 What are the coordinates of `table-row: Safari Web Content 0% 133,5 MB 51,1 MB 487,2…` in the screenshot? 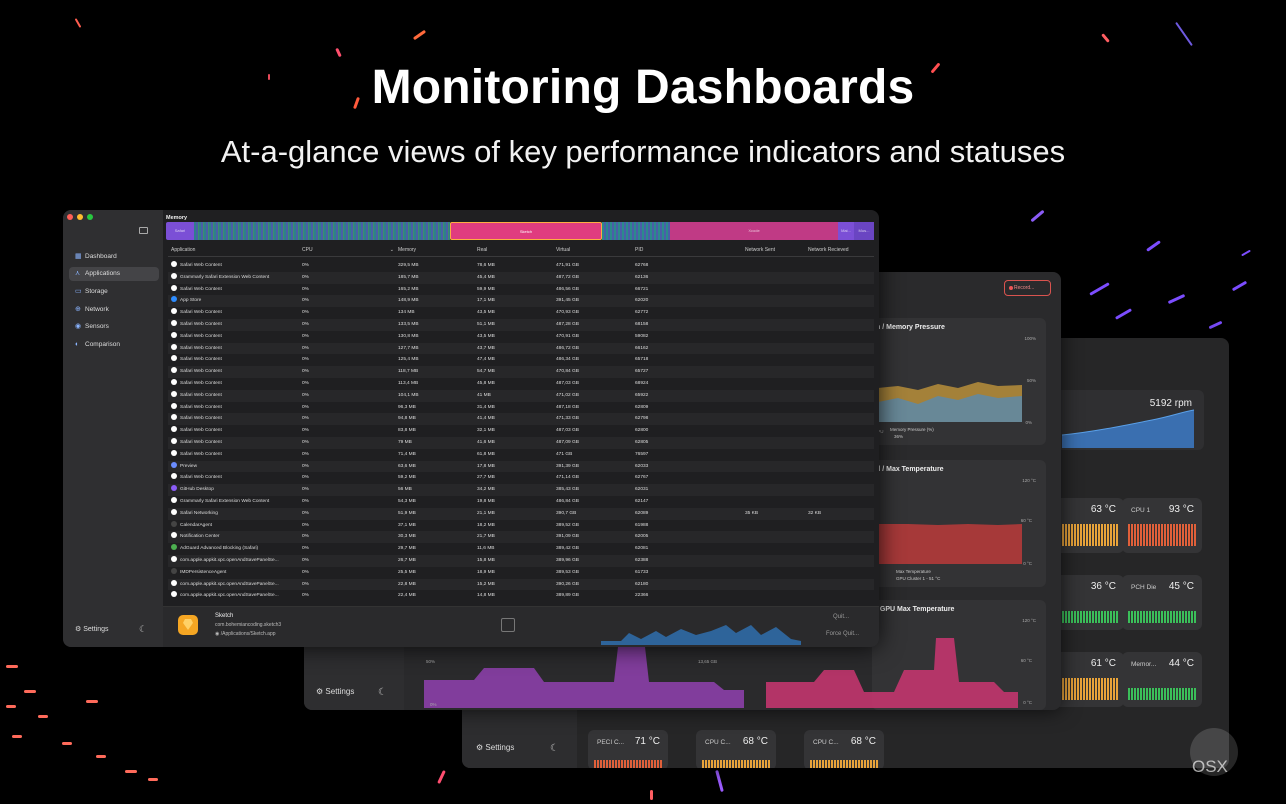 It's located at (521, 324).